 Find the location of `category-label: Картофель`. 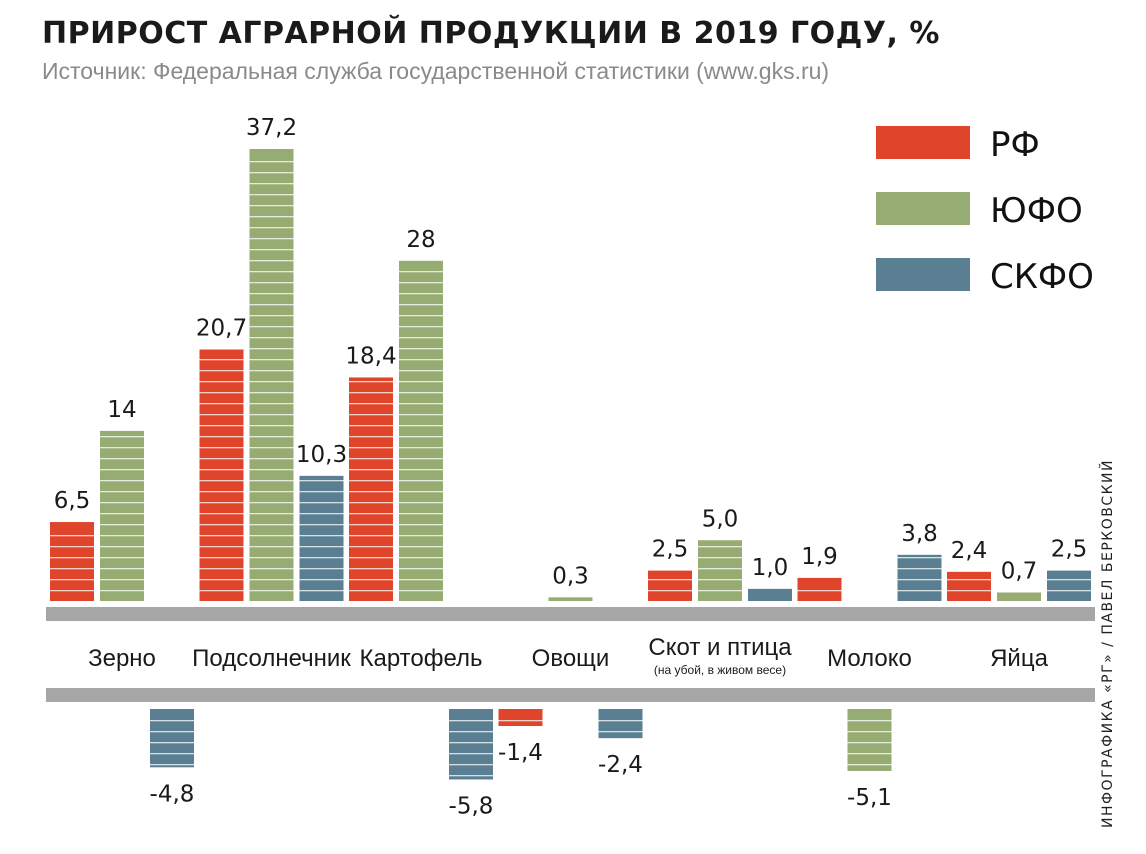

category-label: Картофель is located at coordinates (420, 658).